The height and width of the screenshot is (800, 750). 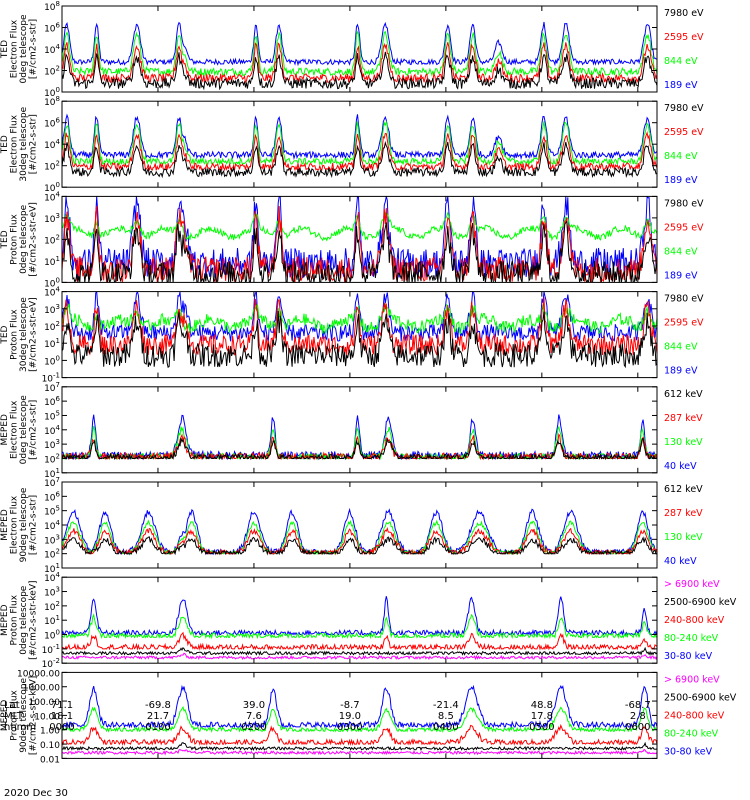 What do you see at coordinates (50, 760) in the screenshot?
I see `y-tick-label: 0.01` at bounding box center [50, 760].